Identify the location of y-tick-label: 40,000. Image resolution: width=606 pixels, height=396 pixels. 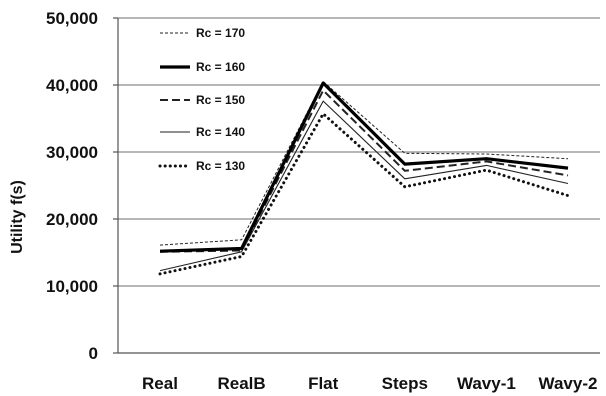
(72, 85).